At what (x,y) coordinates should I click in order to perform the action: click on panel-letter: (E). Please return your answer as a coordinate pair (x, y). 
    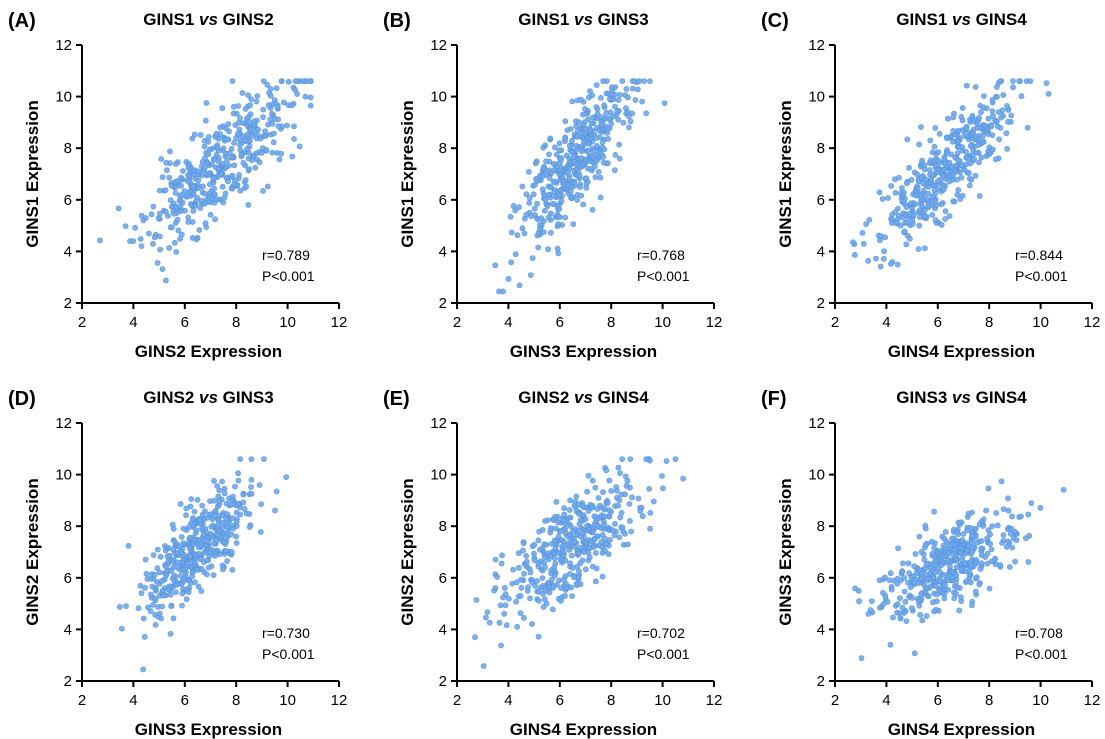
    Looking at the image, I should click on (396, 399).